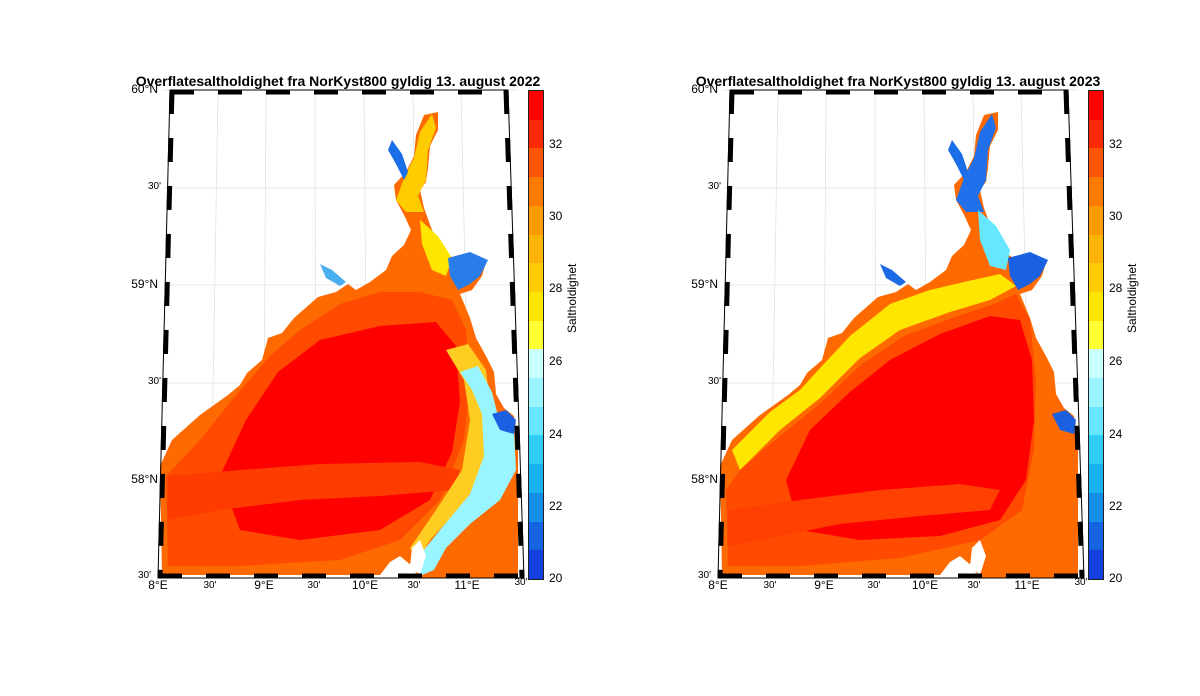 The height and width of the screenshot is (696, 1200). What do you see at coordinates (994, 240) in the screenshot?
I see `oslofjord-cyan` at bounding box center [994, 240].